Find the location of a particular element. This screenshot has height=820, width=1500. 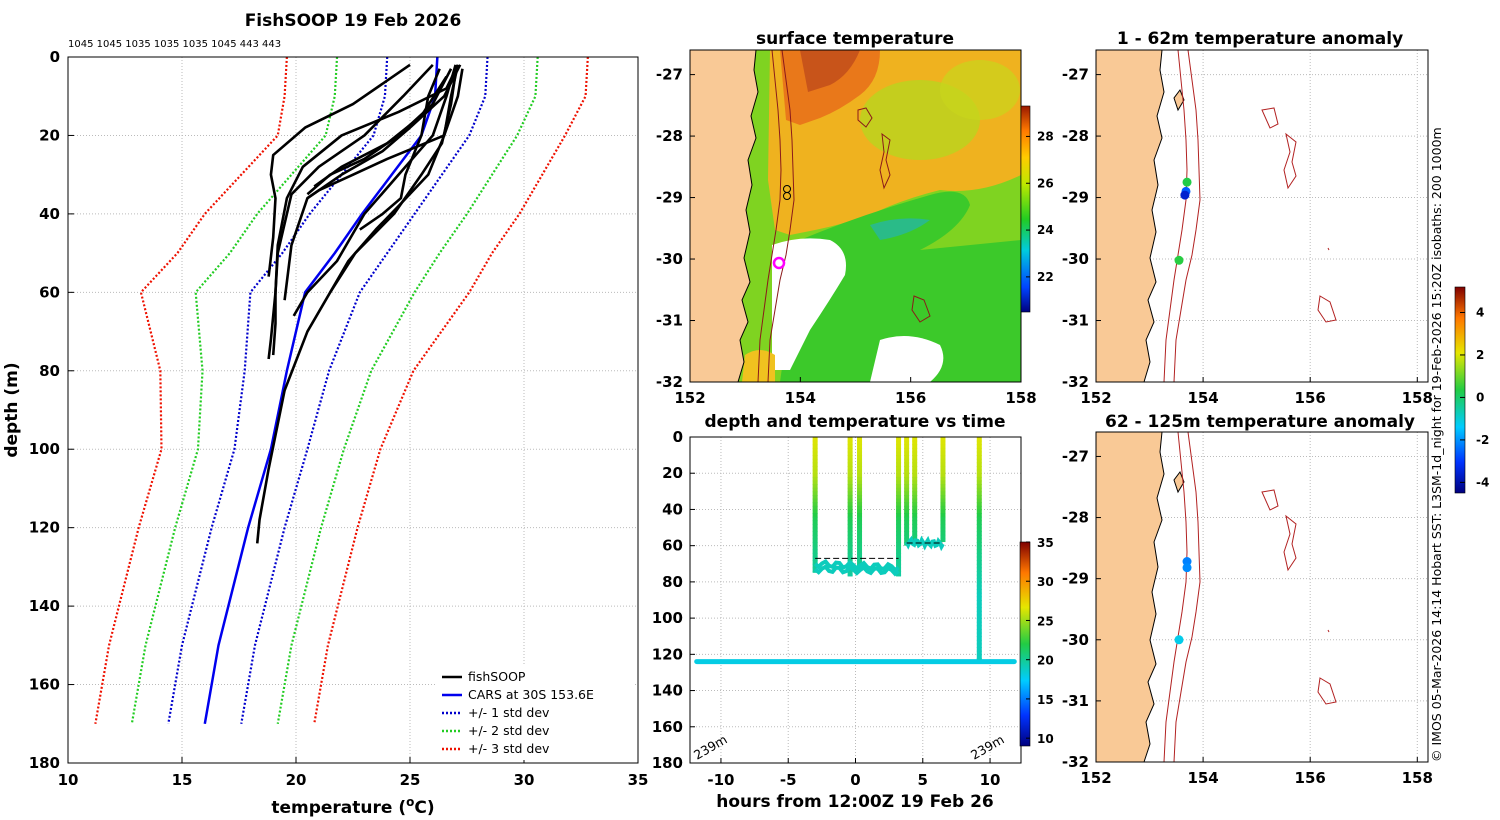

anomaly-upper-grid is located at coordinates (1262, 216).